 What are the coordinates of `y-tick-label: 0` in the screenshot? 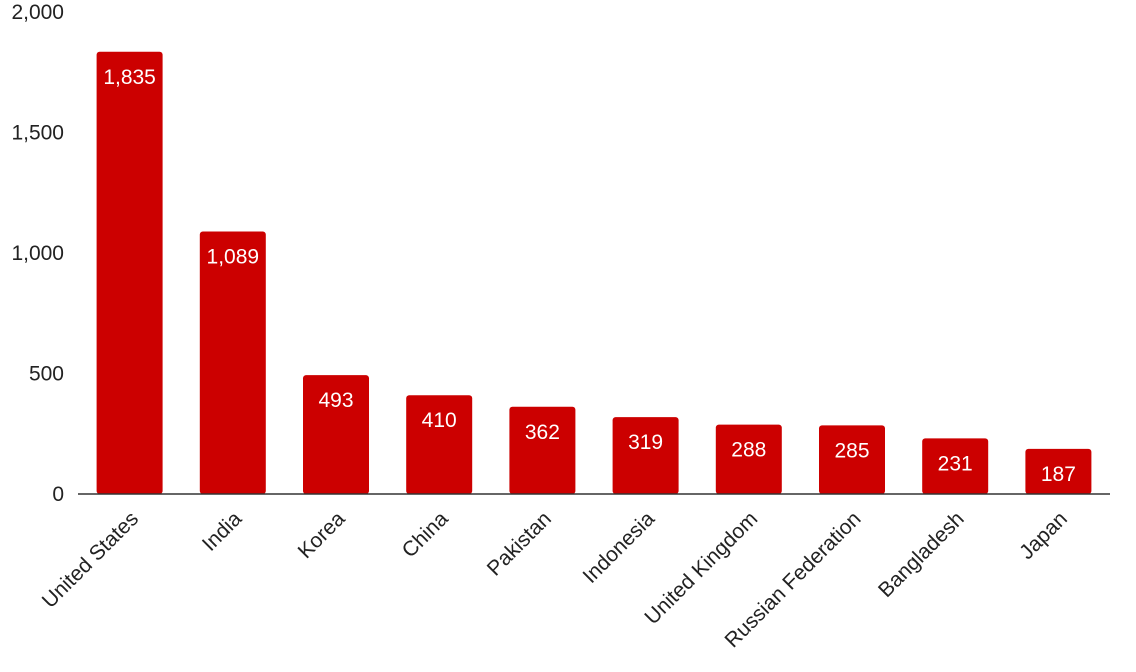 It's located at (58, 494).